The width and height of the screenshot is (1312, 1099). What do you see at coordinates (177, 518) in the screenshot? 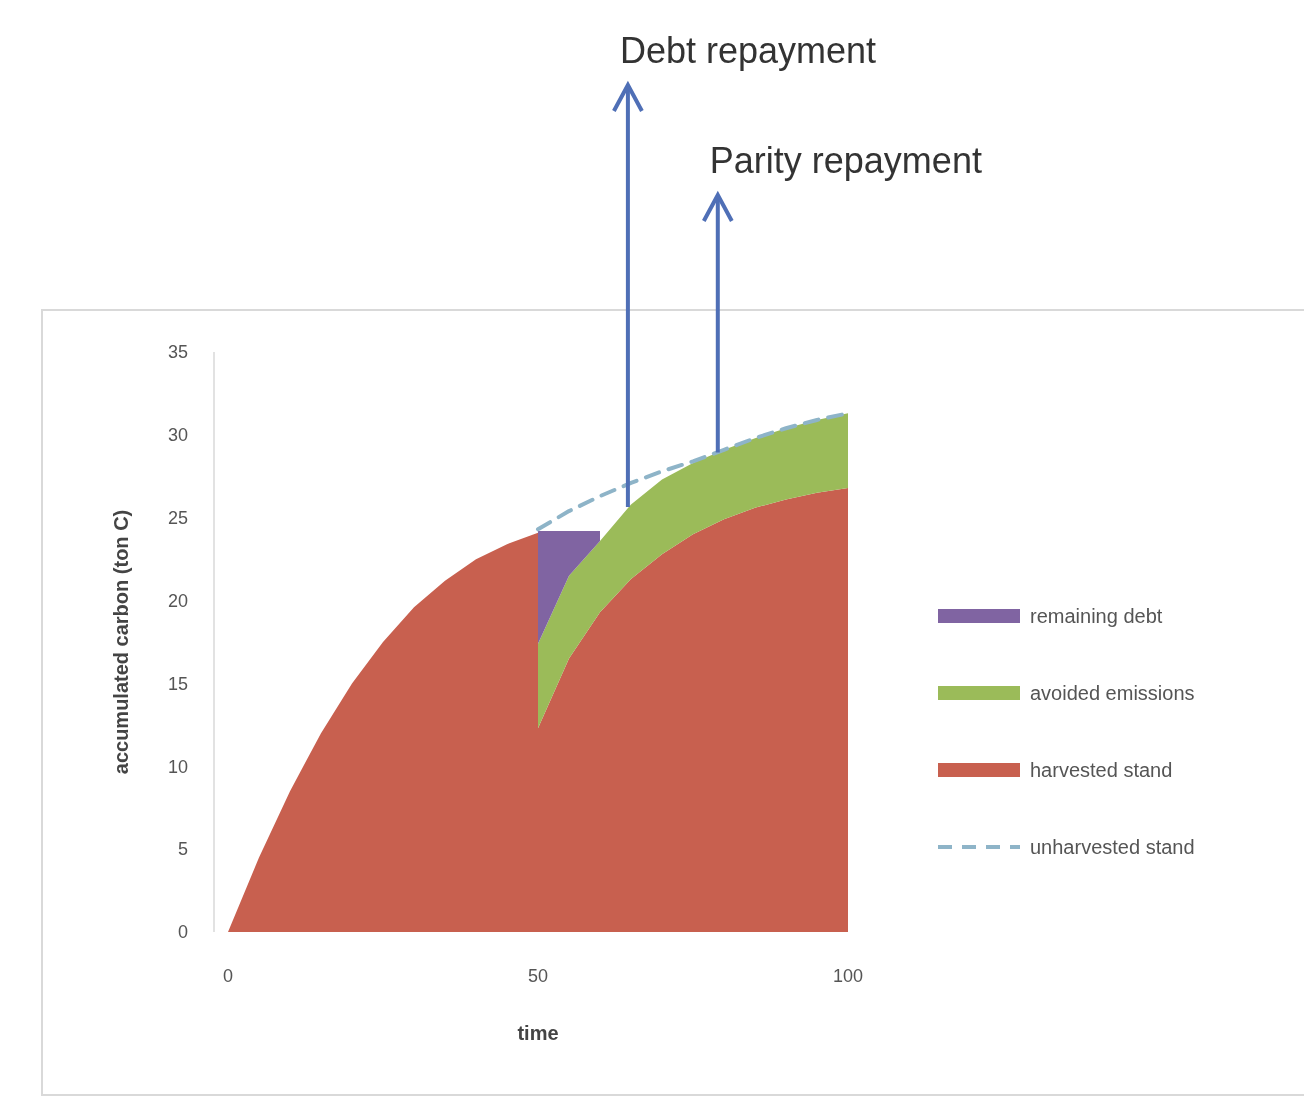
I see `y-tick-label: 25` at bounding box center [177, 518].